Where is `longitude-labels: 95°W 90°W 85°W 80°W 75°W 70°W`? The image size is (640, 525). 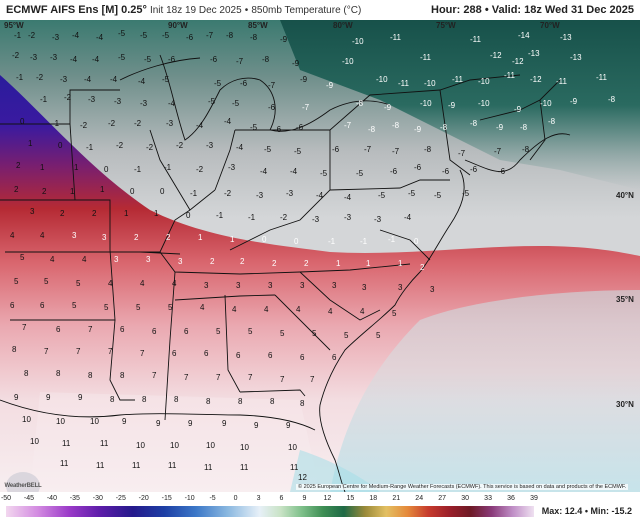 longitude-labels: 95°W 90°W 85°W 80°W 75°W 70°W is located at coordinates (282, 25).